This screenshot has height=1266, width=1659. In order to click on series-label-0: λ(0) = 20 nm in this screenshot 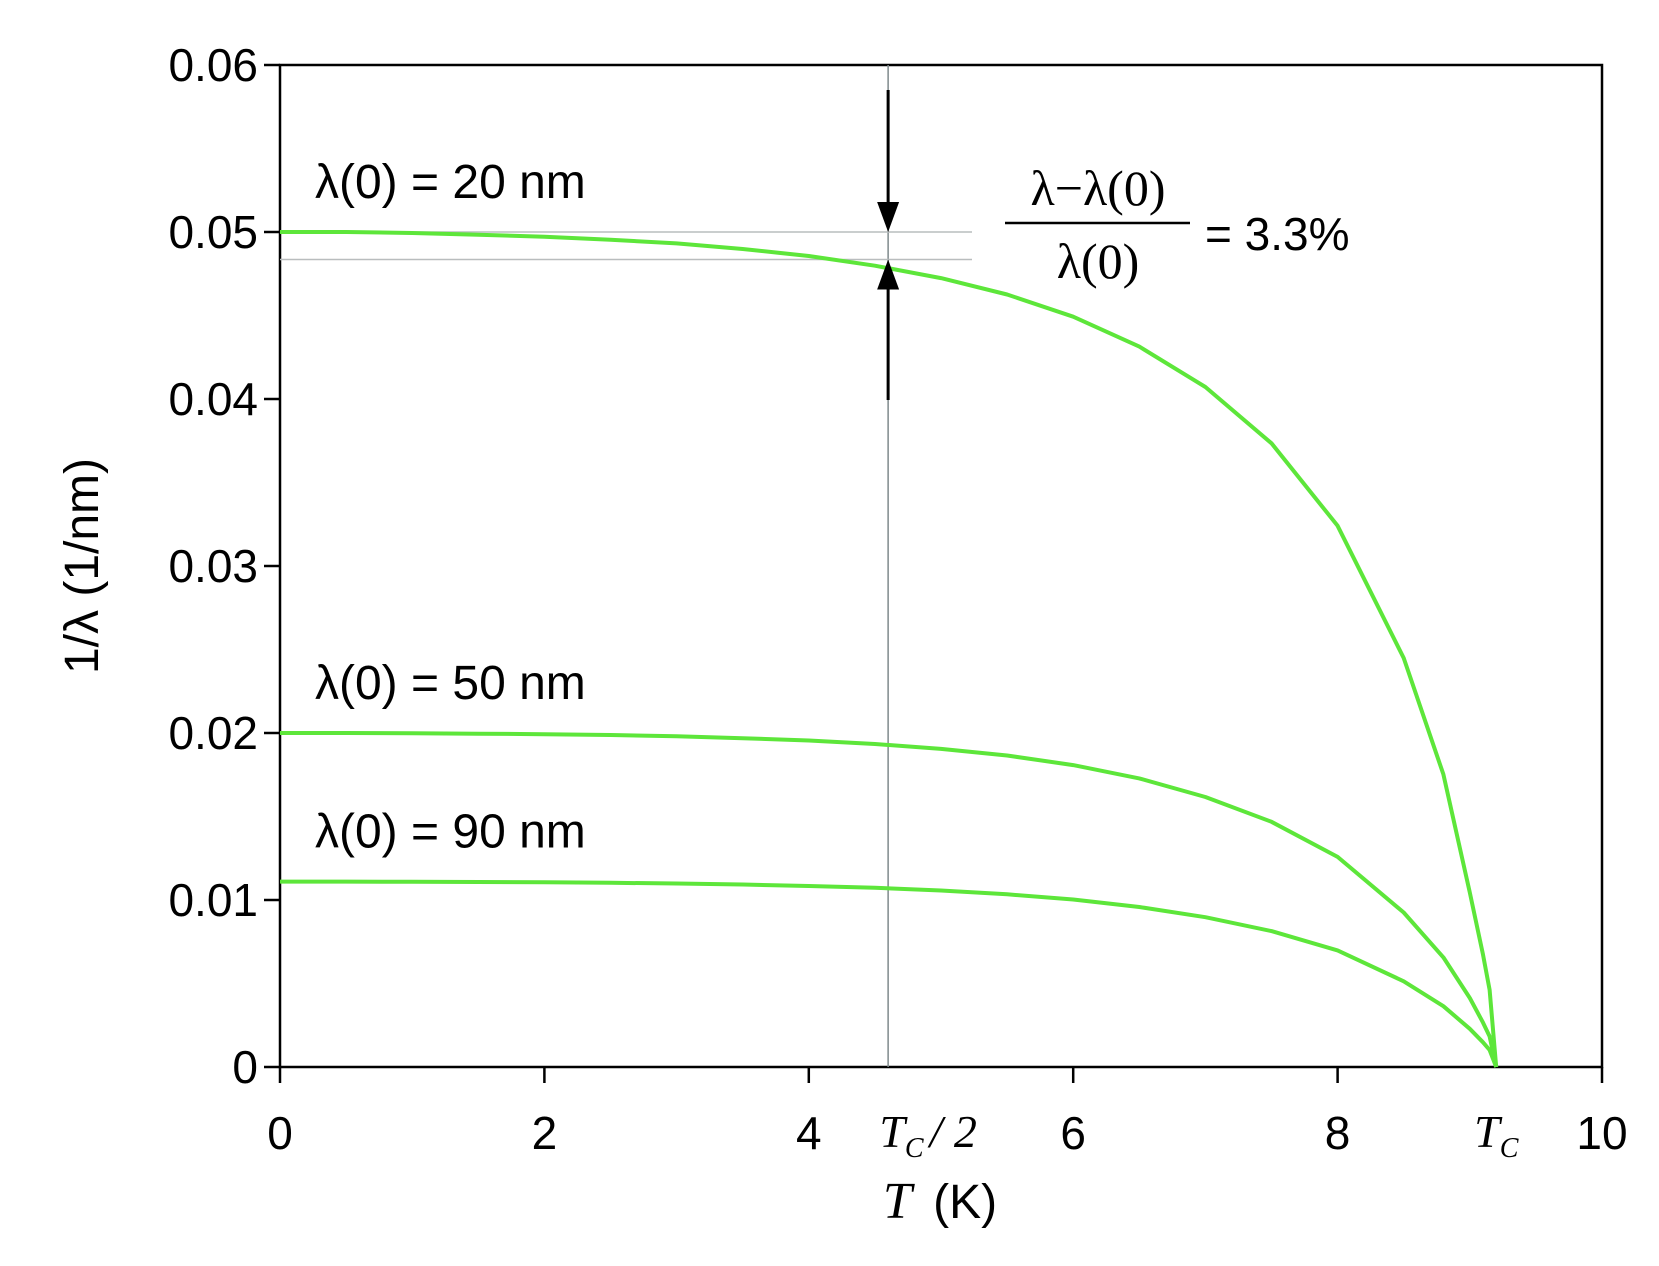, I will do `click(450, 182)`.